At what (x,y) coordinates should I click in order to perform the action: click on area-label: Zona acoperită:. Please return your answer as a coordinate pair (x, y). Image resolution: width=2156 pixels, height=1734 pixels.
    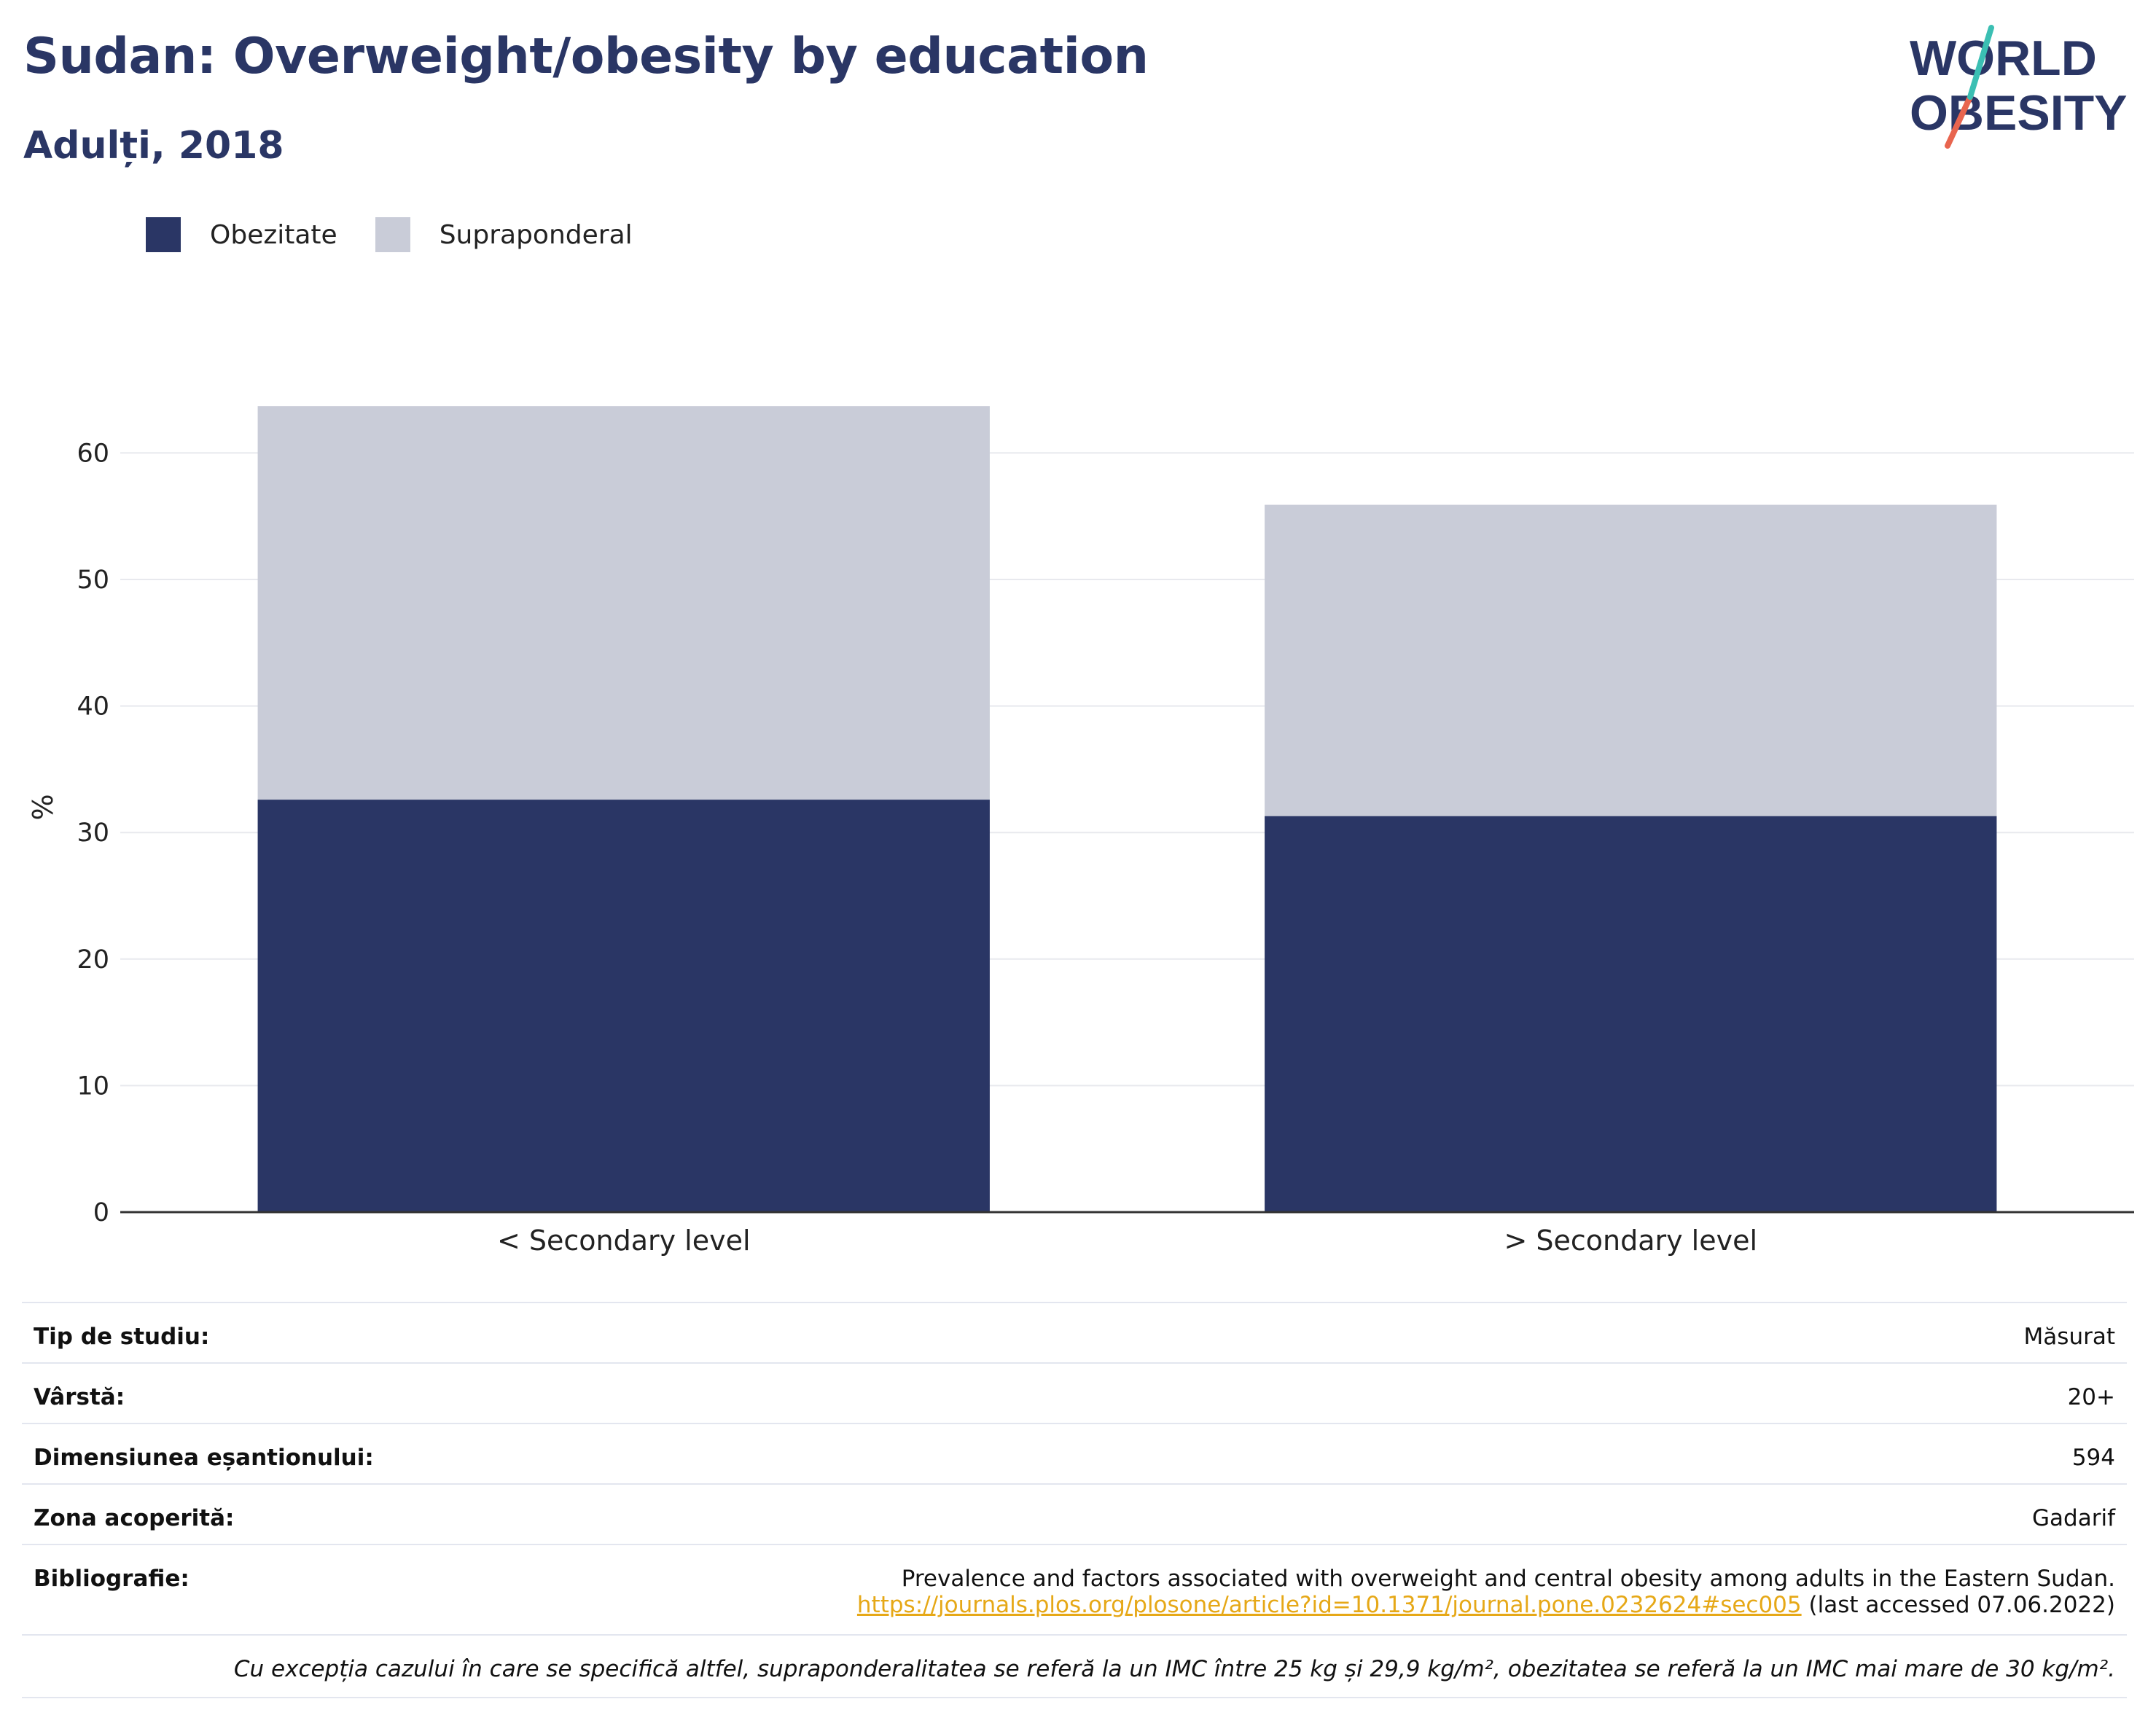
    Looking at the image, I should click on (134, 1518).